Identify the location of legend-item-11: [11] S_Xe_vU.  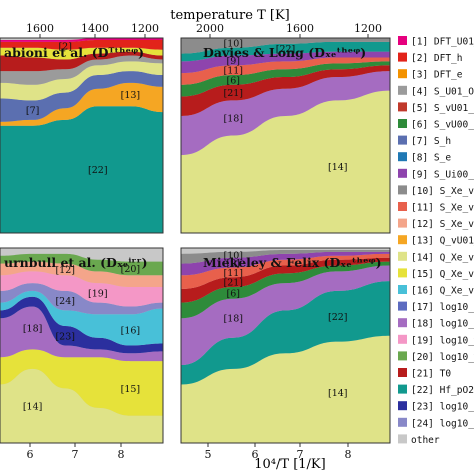
(436, 208).